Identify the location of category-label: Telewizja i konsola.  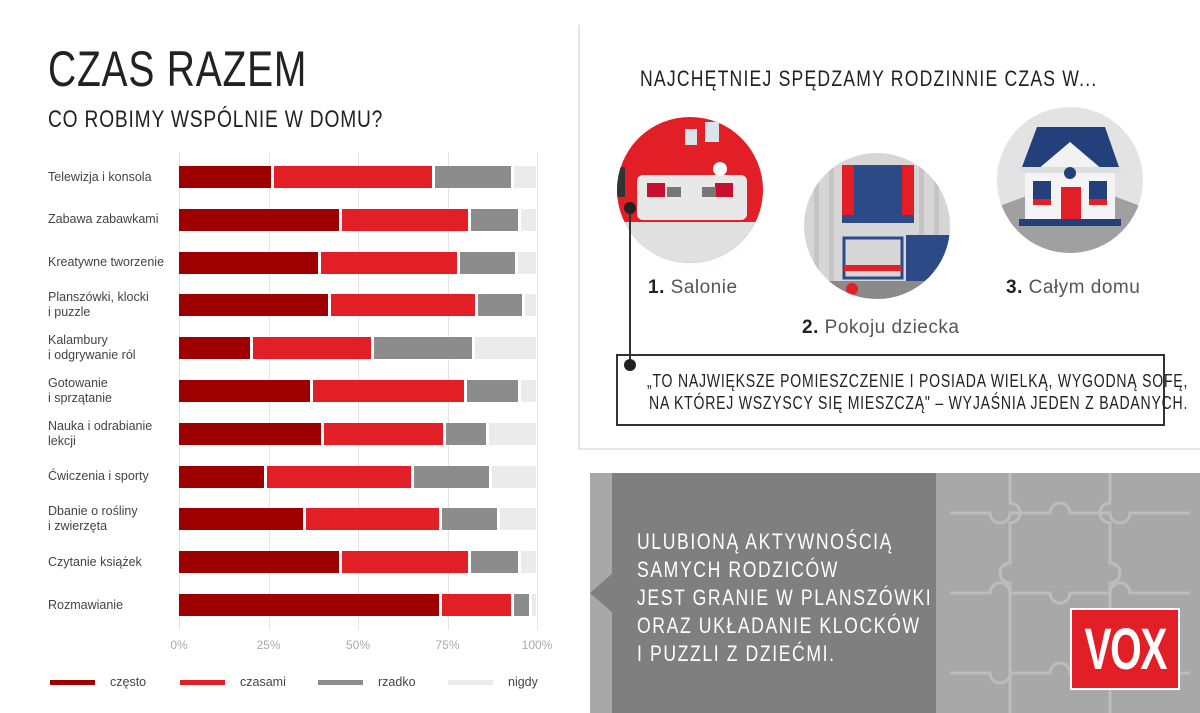
(100, 176).